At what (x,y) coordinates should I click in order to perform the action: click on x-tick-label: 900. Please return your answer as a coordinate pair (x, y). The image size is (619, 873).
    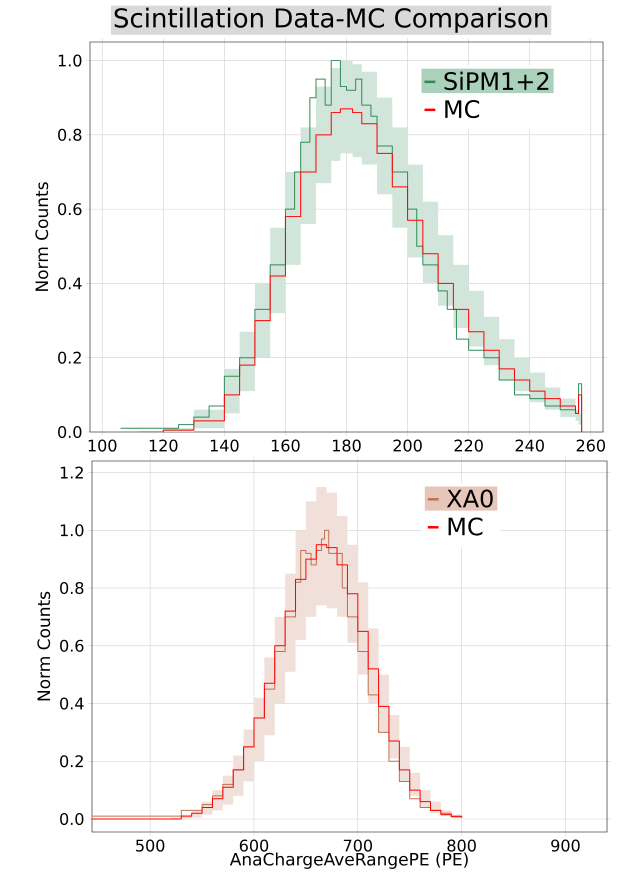
    Looking at the image, I should click on (565, 846).